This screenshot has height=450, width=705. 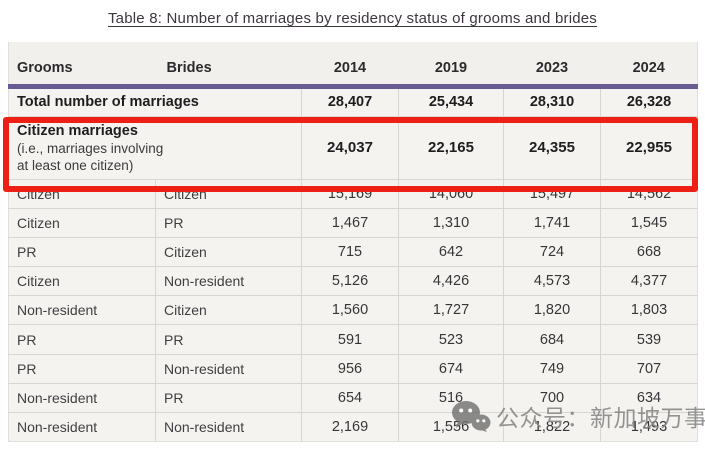 I want to click on value-cell: 516, so click(x=451, y=397).